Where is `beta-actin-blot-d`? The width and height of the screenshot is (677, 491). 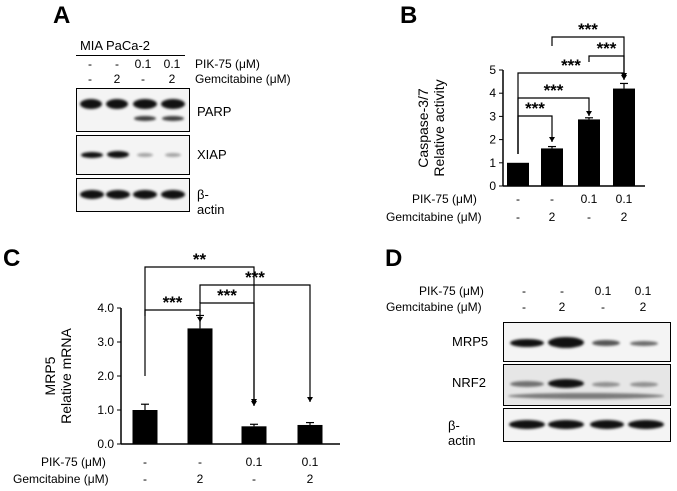 beta-actin-blot-d is located at coordinates (587, 425).